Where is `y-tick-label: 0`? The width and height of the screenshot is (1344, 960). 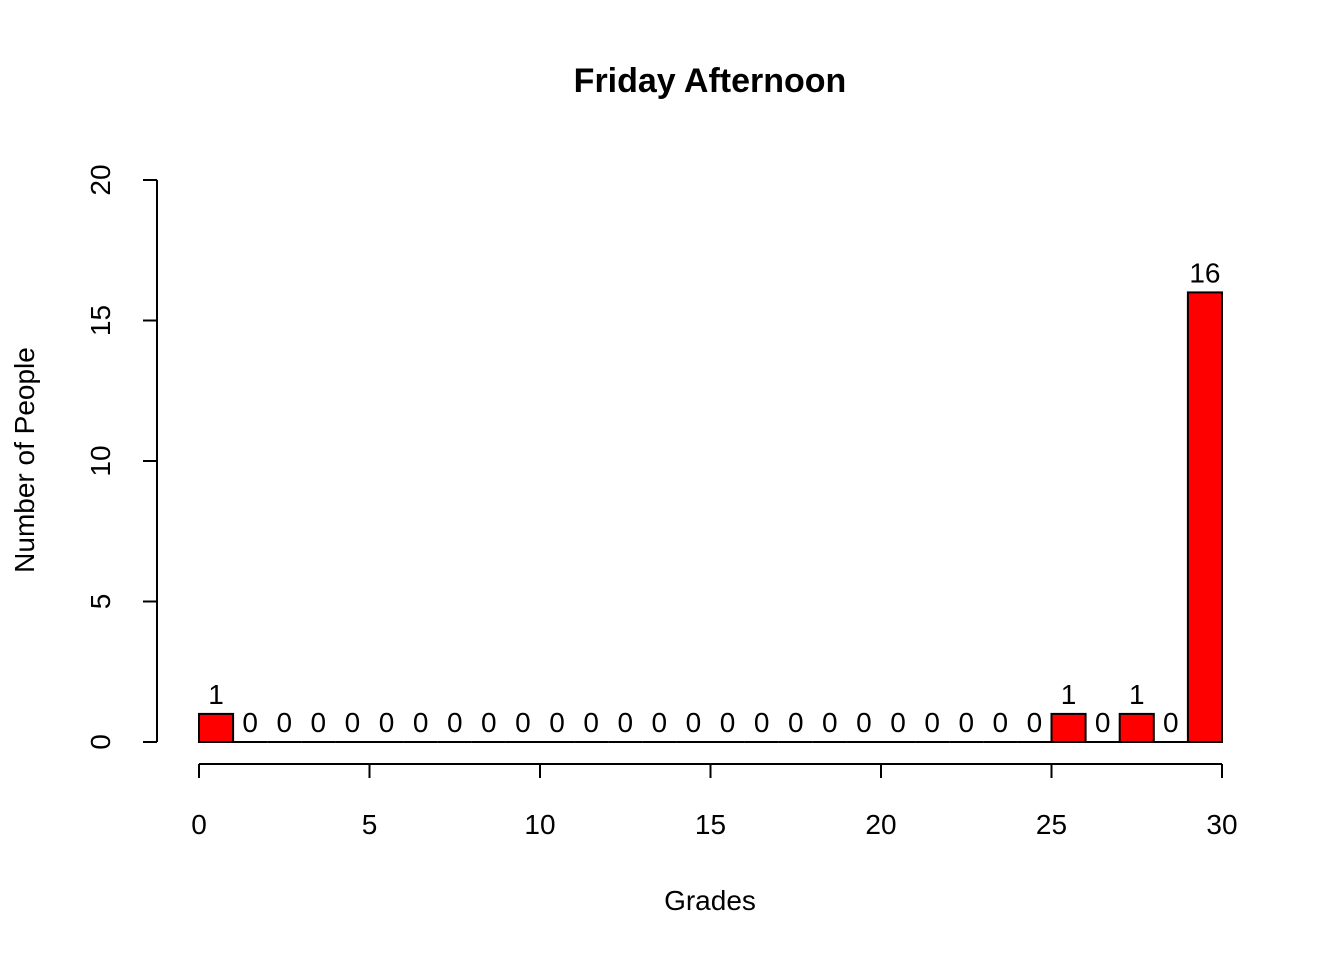 y-tick-label: 0 is located at coordinates (100, 742).